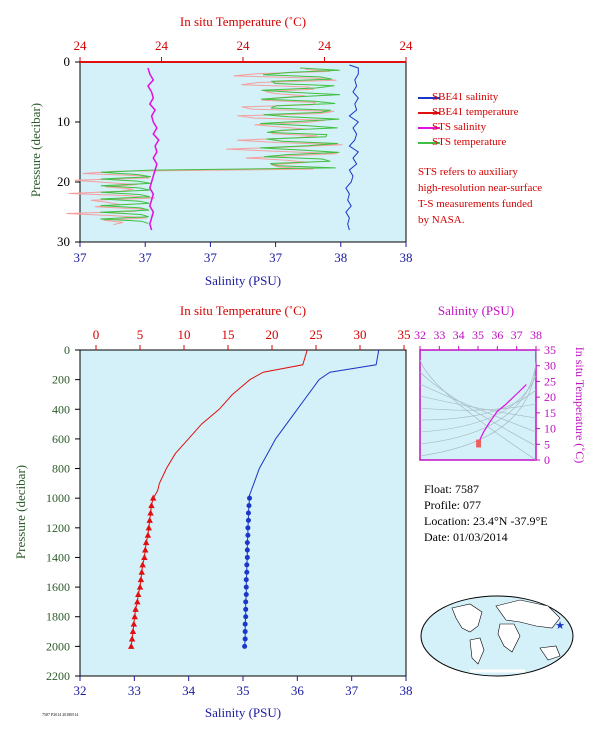  What do you see at coordinates (550, 366) in the screenshot?
I see `ts-temp-tick-label: 30` at bounding box center [550, 366].